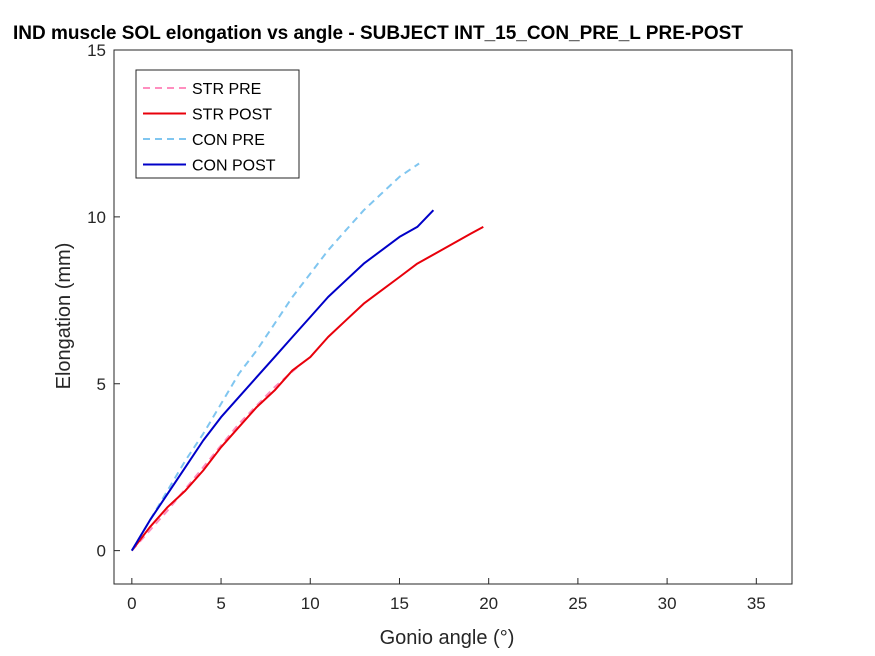 This screenshot has height=656, width=875. What do you see at coordinates (577, 603) in the screenshot?
I see `x-tick-label: 25` at bounding box center [577, 603].